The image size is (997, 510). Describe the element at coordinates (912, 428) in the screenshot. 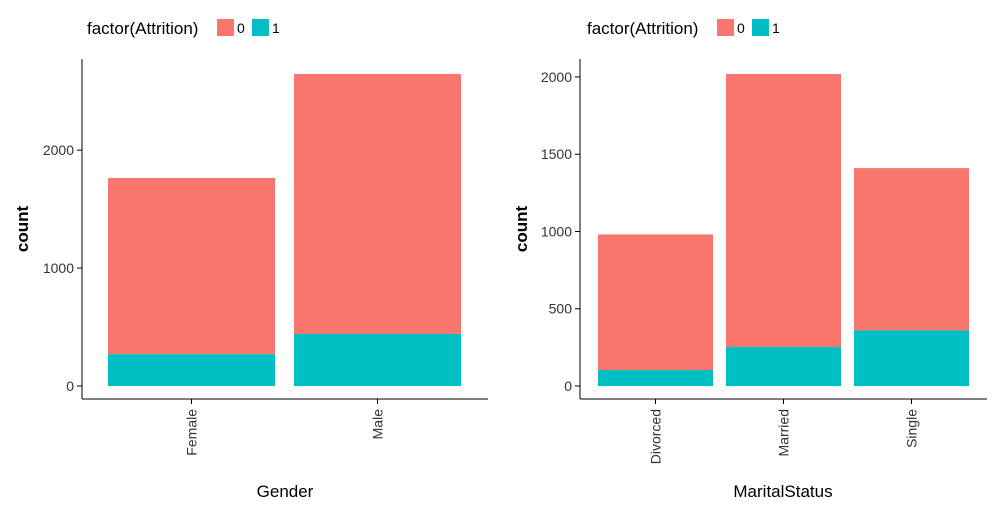

I see `x-tick-label-single: Single` at that location.